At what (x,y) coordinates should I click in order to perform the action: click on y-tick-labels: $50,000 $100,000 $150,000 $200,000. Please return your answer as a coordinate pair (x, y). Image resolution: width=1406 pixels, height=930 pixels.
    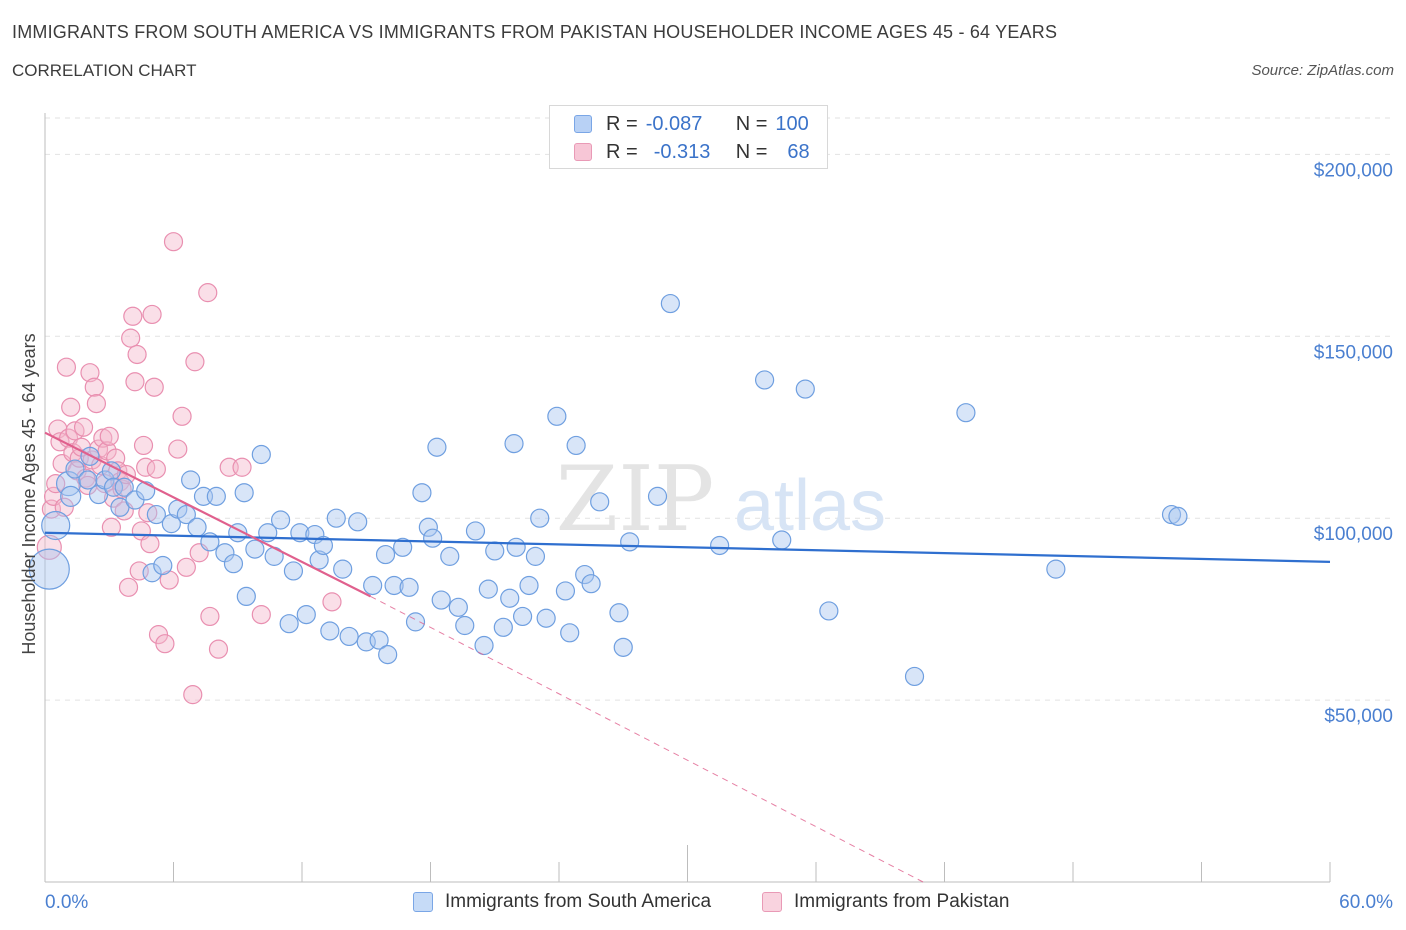
    Looking at the image, I should click on (1353, 443).